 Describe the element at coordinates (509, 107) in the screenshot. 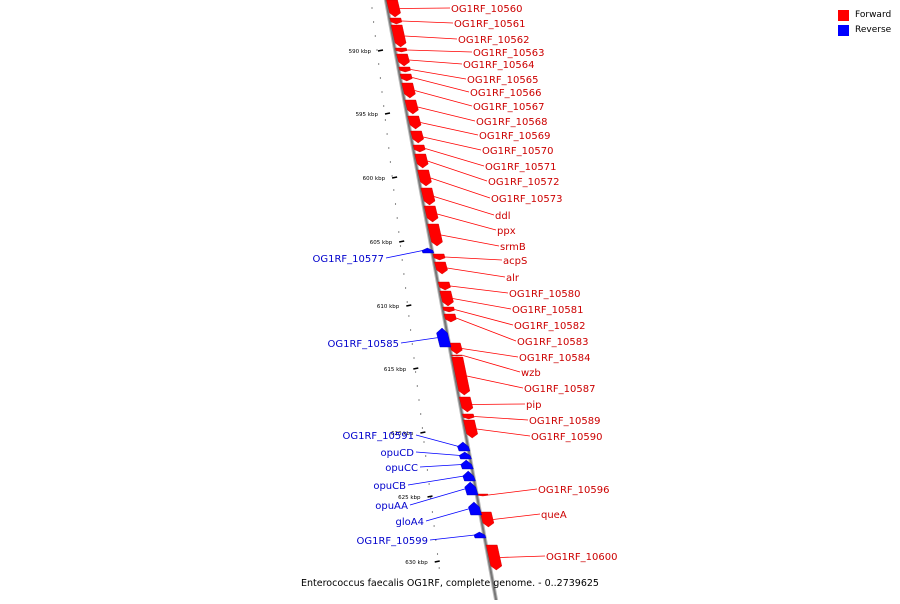

I see `forward-gene-label: OG1RF_10567` at that location.